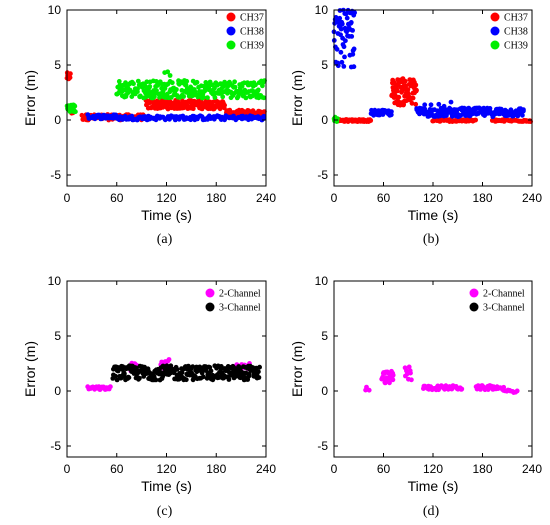  What do you see at coordinates (431, 511) in the screenshot?
I see `panel-label: (d)` at bounding box center [431, 511].